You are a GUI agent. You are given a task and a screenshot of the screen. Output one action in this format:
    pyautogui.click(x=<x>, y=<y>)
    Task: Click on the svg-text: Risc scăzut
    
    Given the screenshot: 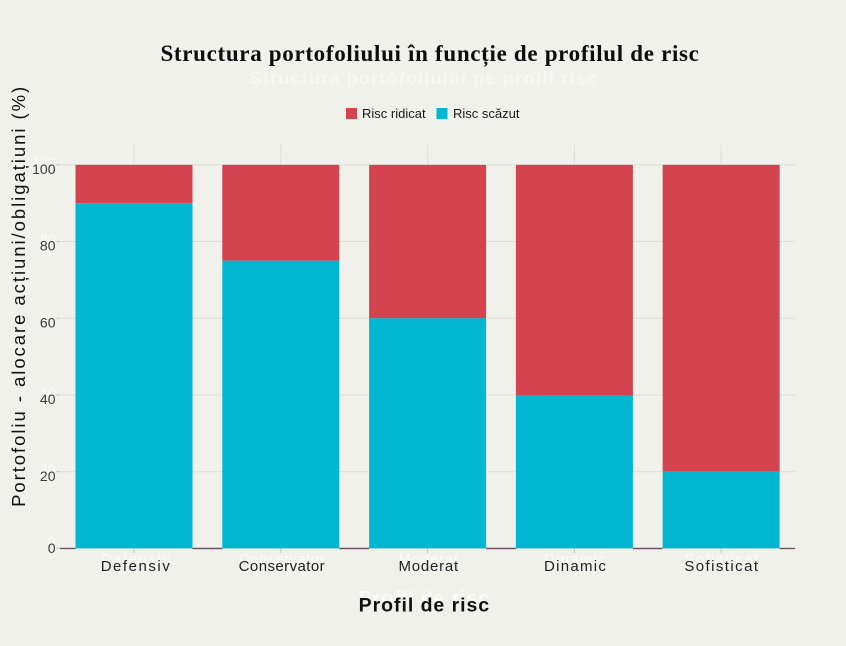 What is the action you would take?
    pyautogui.click(x=486, y=113)
    